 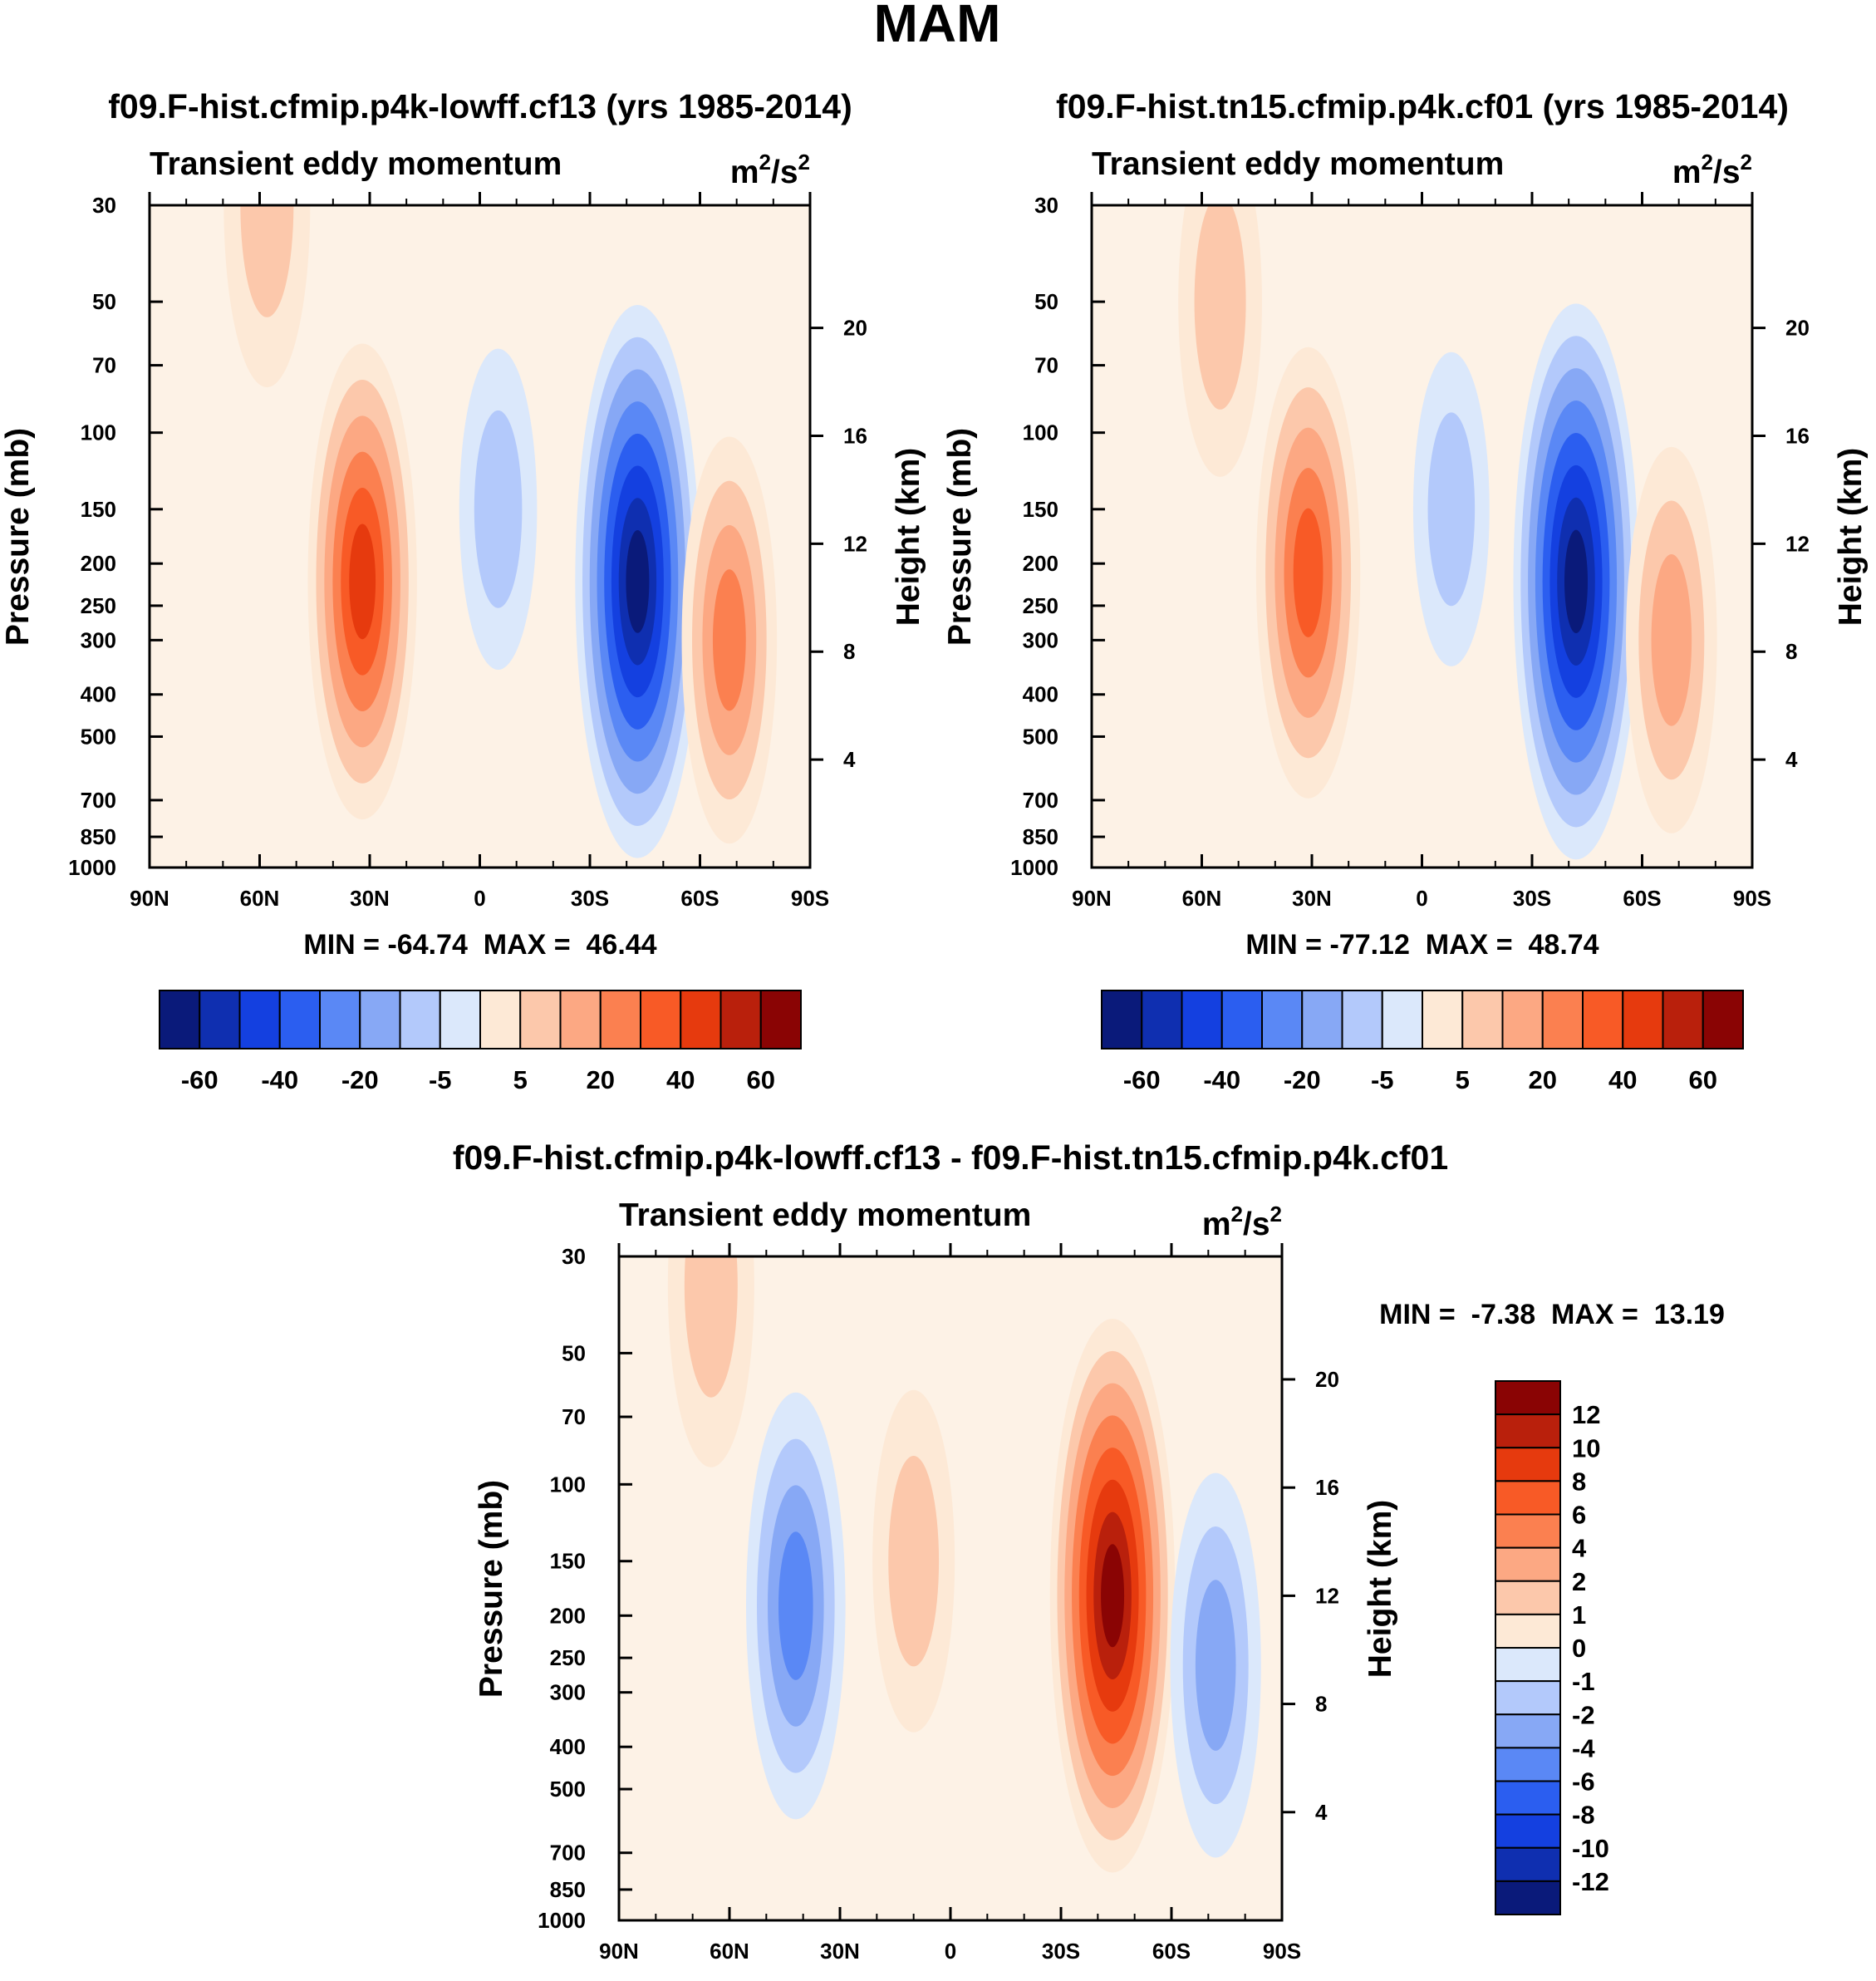 I want to click on colorbar-label: -1, so click(x=1583, y=1681).